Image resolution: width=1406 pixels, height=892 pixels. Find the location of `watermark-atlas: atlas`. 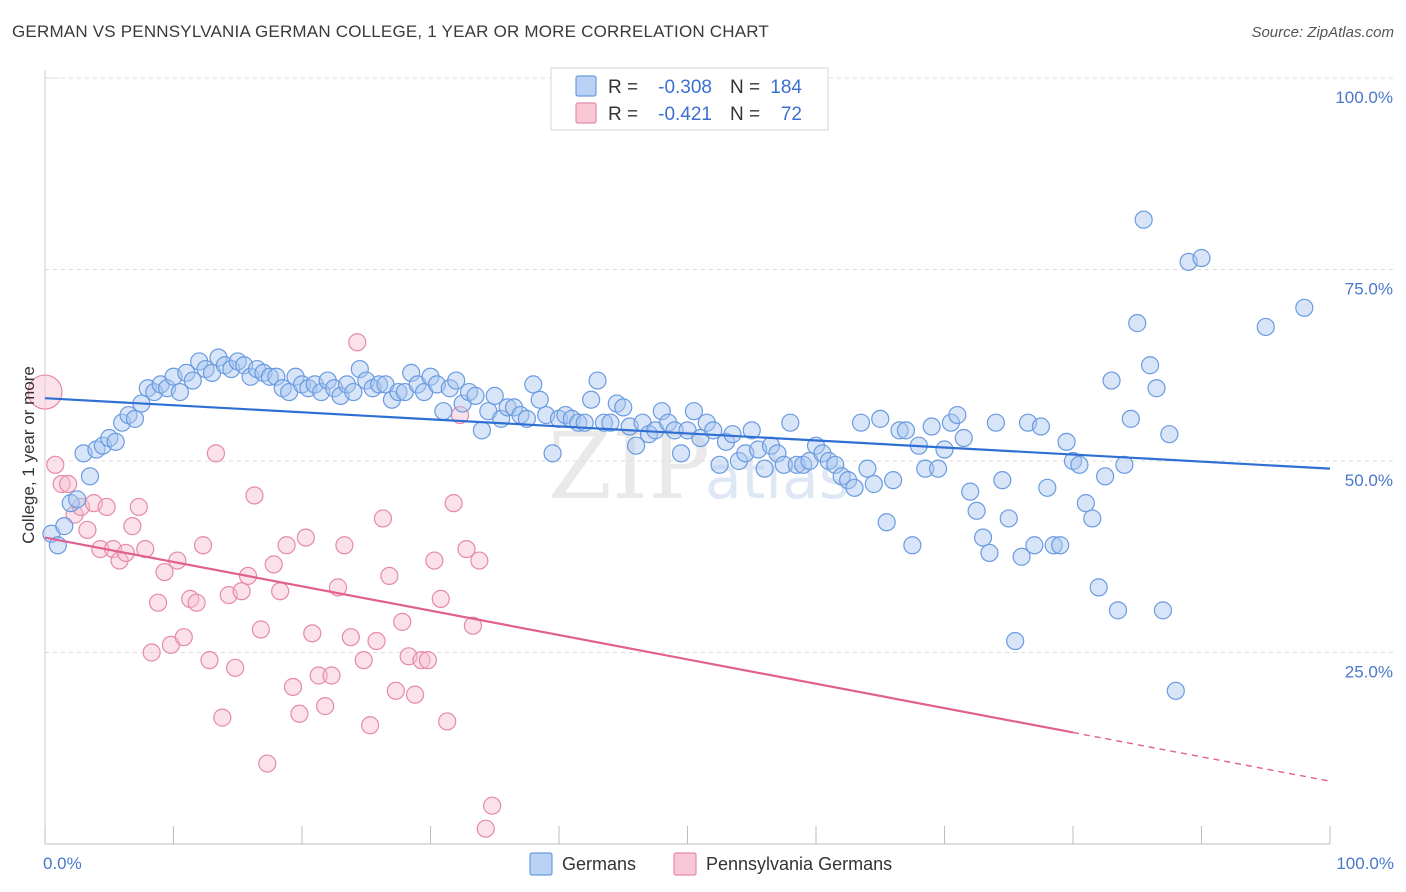

watermark-atlas: atlas is located at coordinates (777, 478).